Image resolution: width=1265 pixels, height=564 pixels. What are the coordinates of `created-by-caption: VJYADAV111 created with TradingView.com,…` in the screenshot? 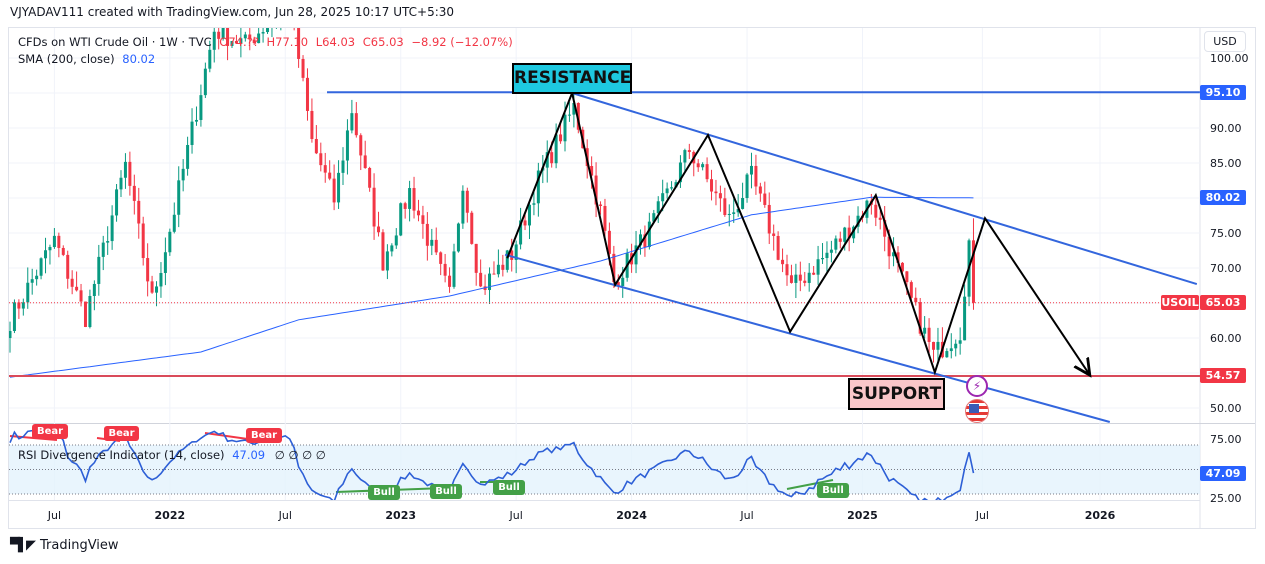 It's located at (232, 12).